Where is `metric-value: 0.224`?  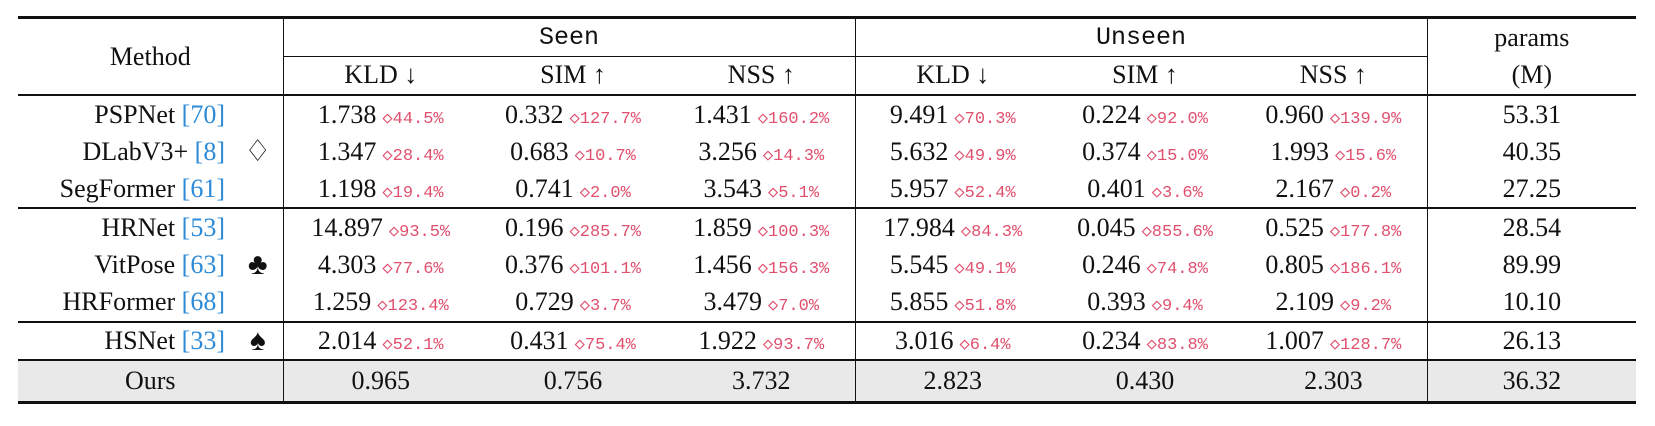
metric-value: 0.224 is located at coordinates (1111, 114).